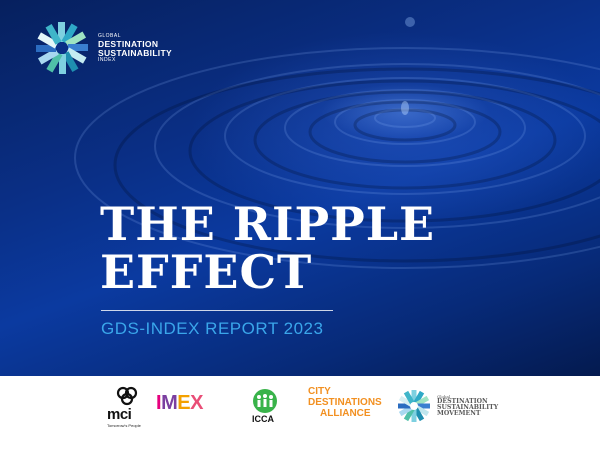 The height and width of the screenshot is (450, 600). I want to click on dsm-line-movement: MOVEMENT, so click(459, 414).